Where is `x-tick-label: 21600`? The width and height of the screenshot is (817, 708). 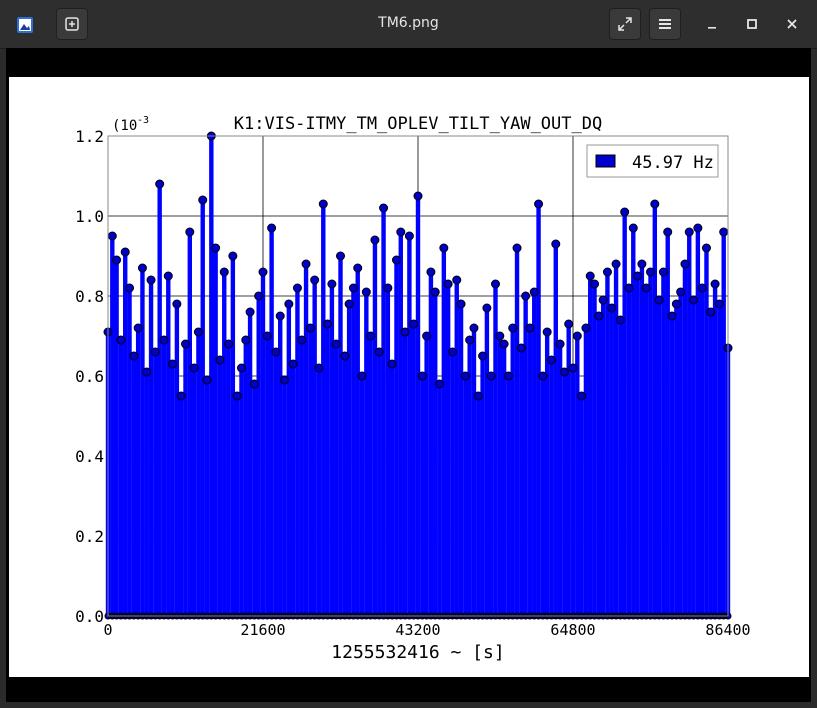
x-tick-label: 21600 is located at coordinates (262, 630).